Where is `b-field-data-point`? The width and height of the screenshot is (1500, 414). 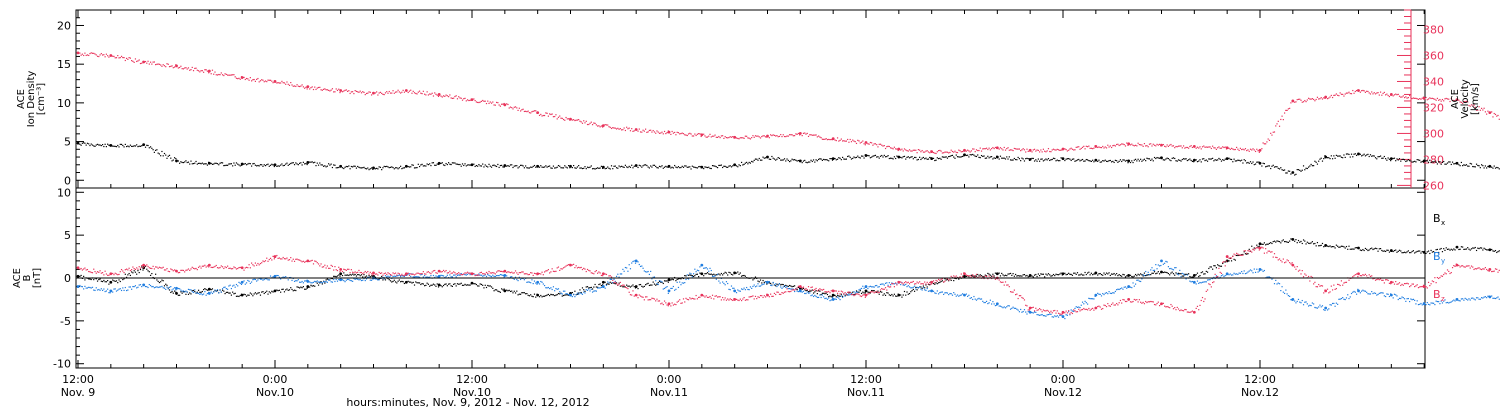 b-field-data-point is located at coordinates (636, 260).